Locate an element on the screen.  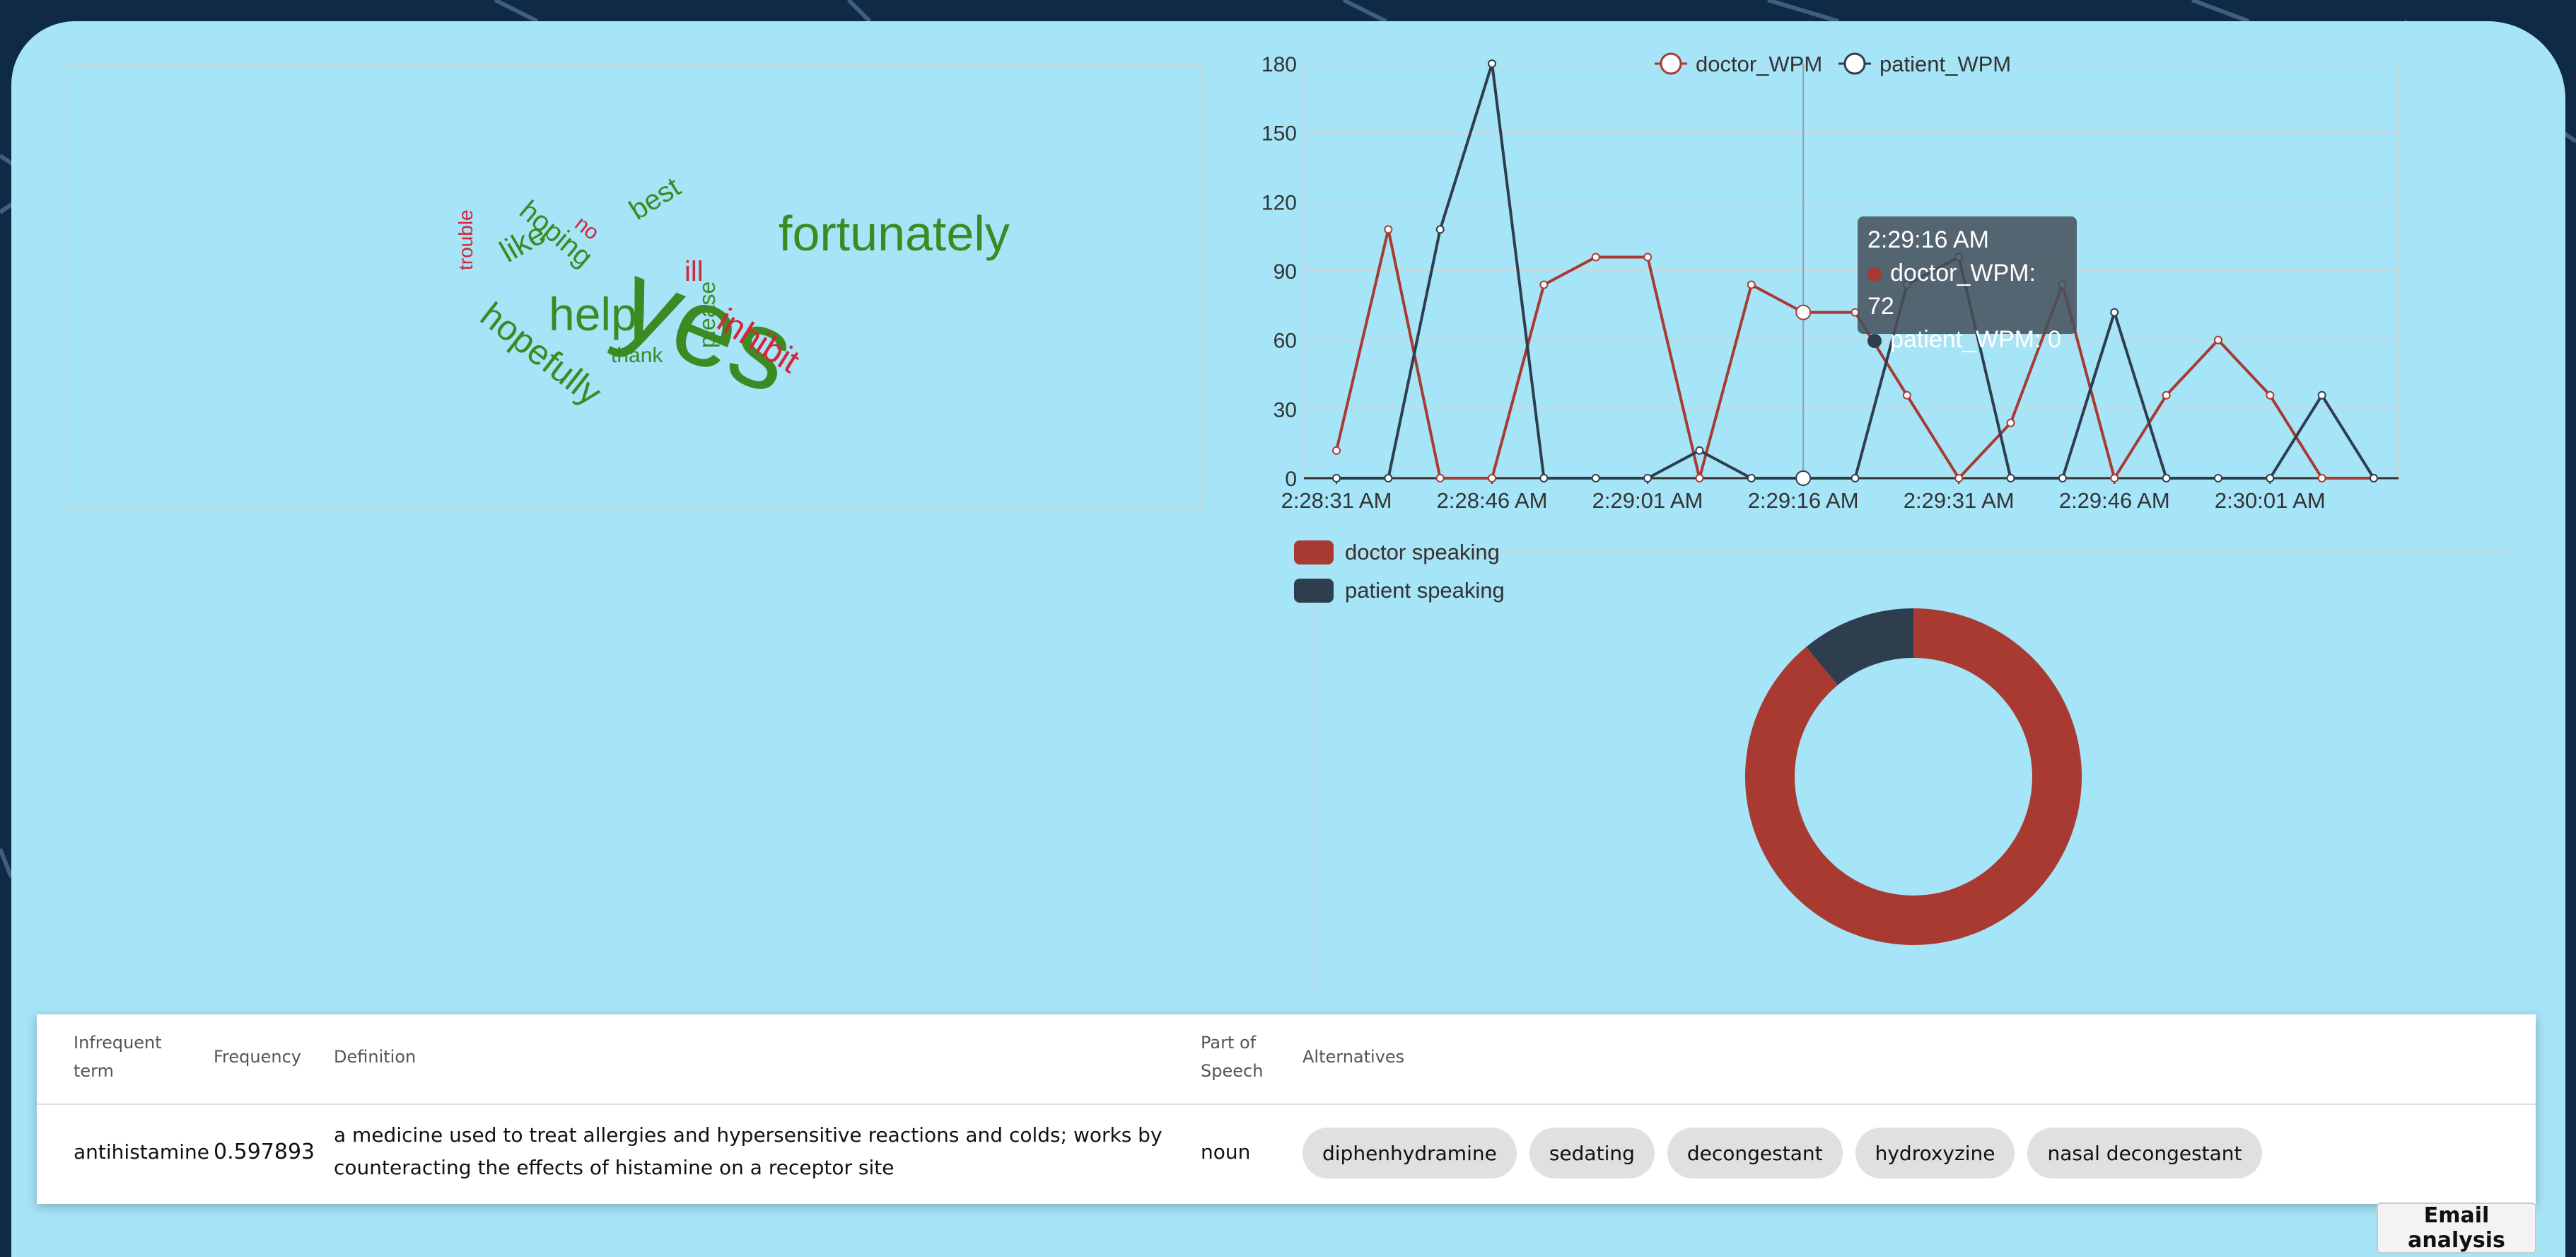
header-alternatives: Alternatives is located at coordinates (1353, 1057).